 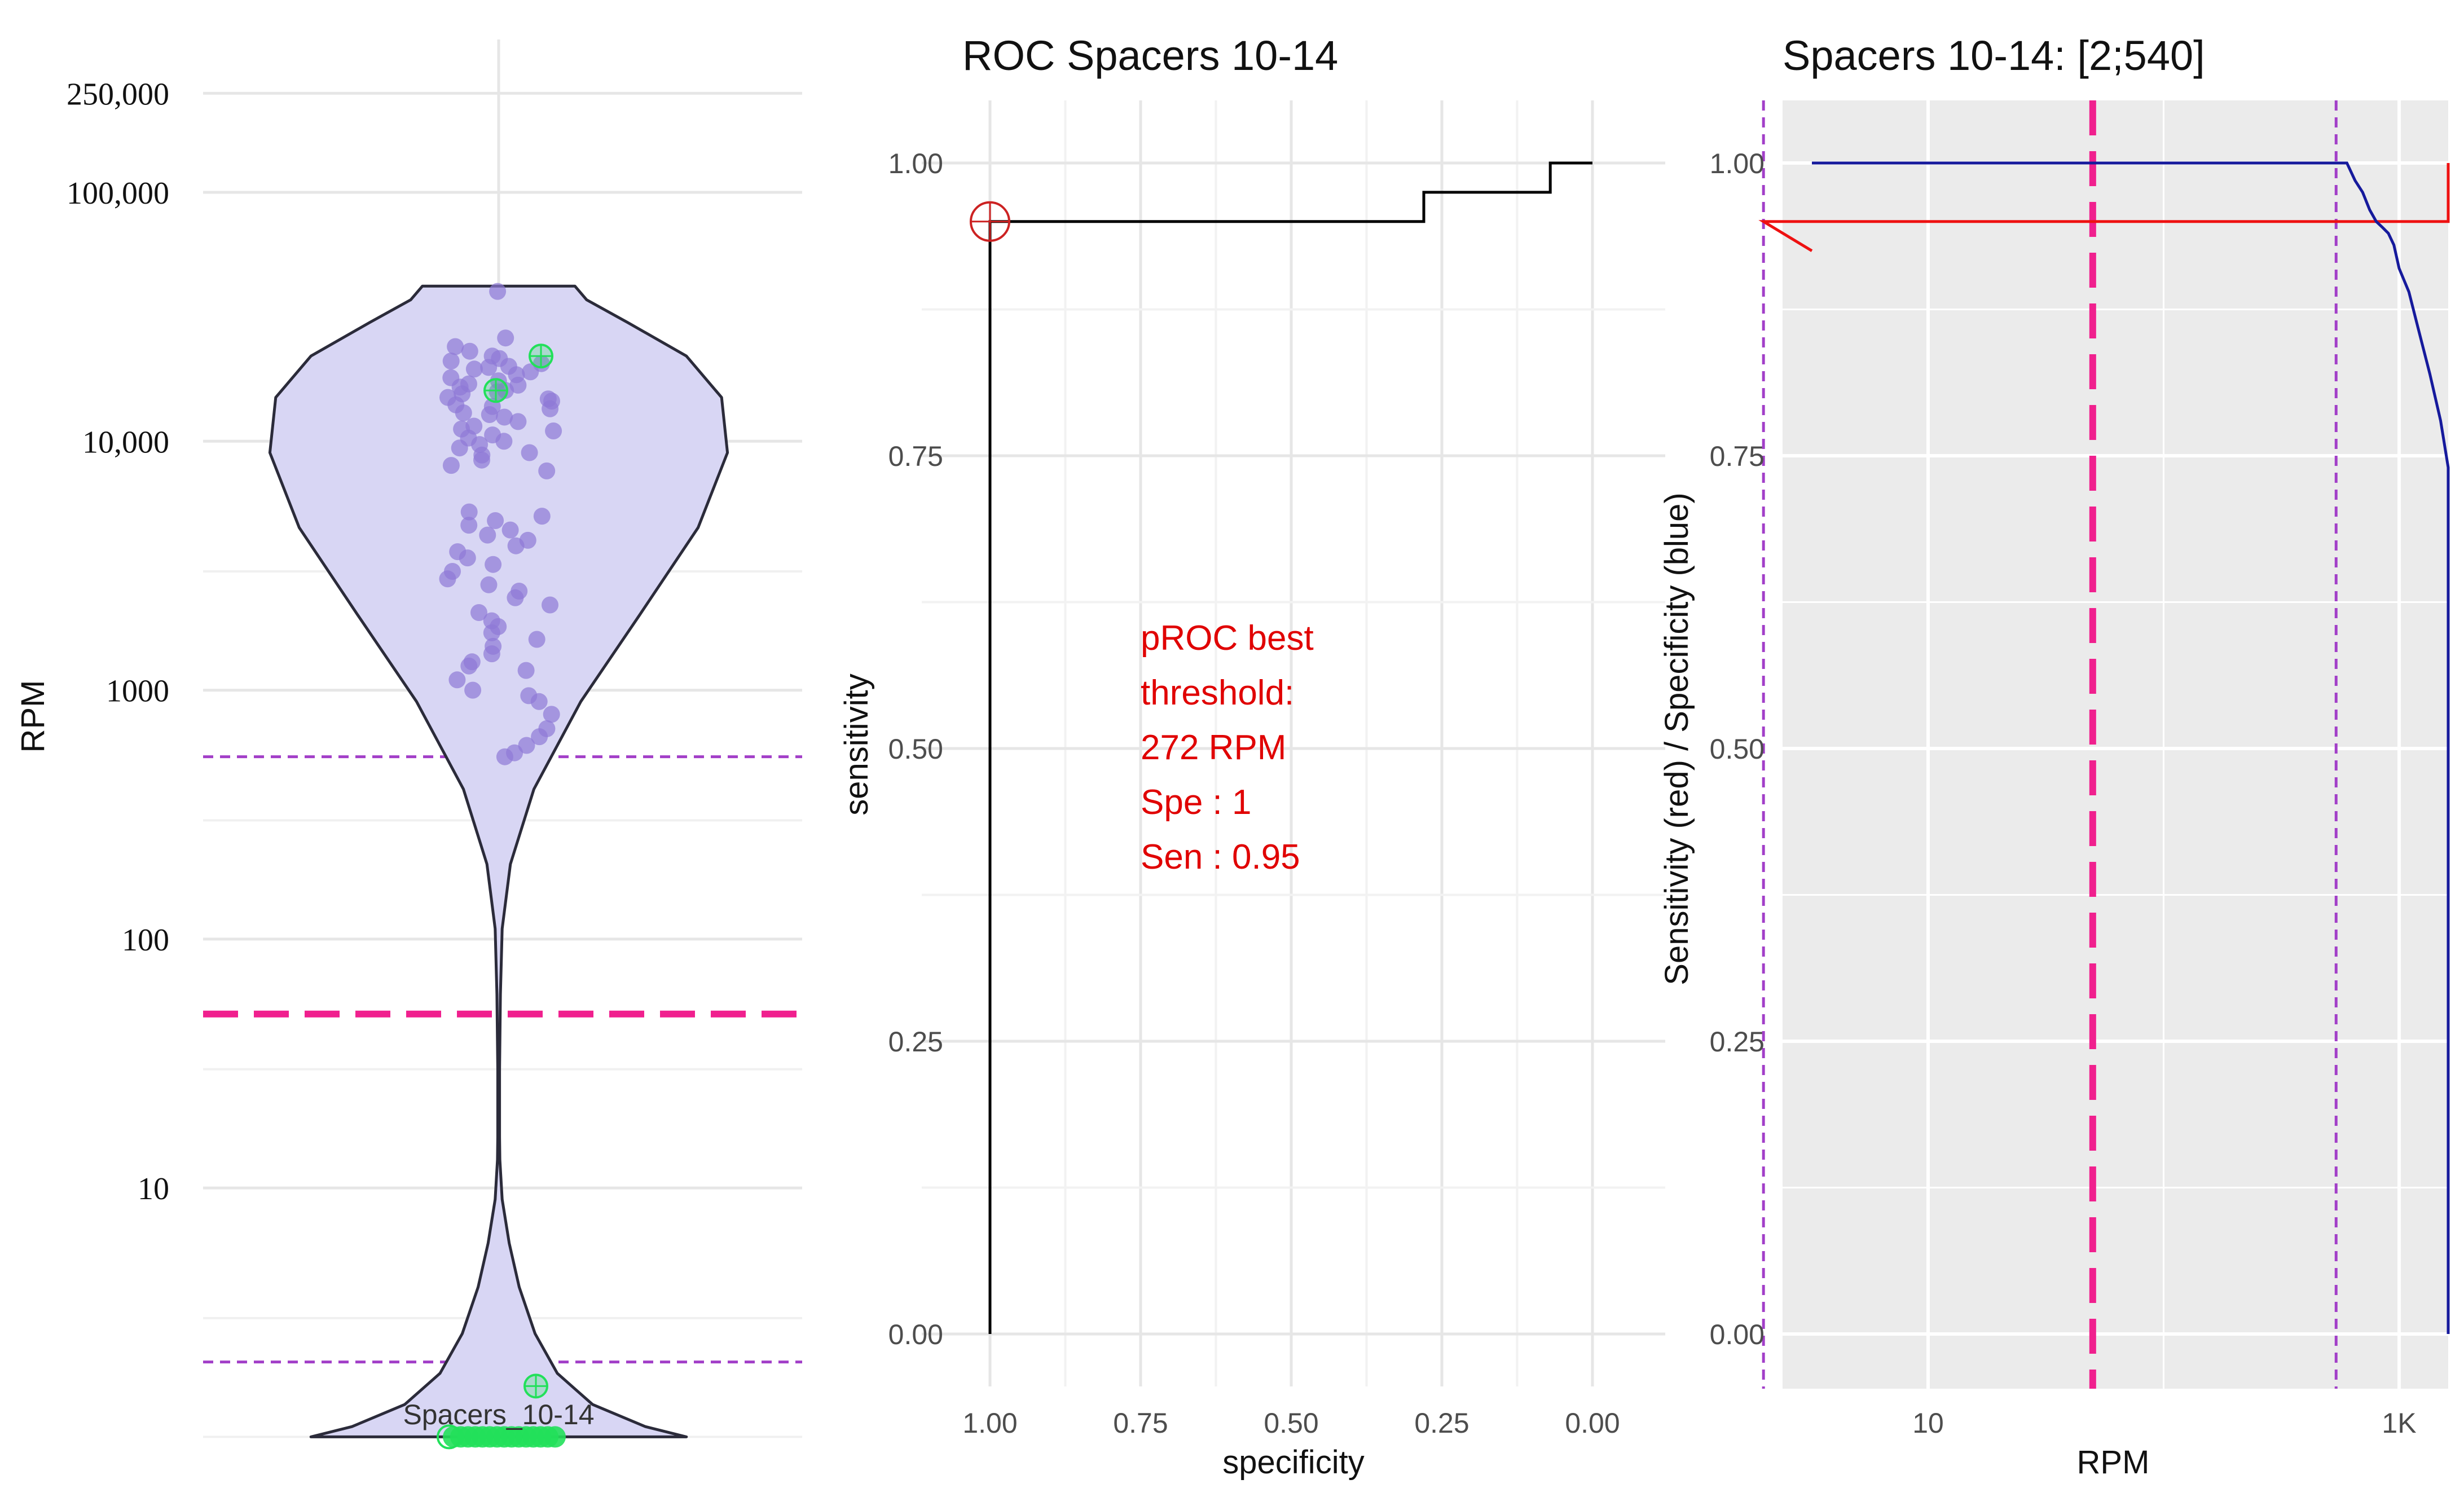 I want to click on sens-spec-y-tick-label: 1.00, so click(x=1737, y=163).